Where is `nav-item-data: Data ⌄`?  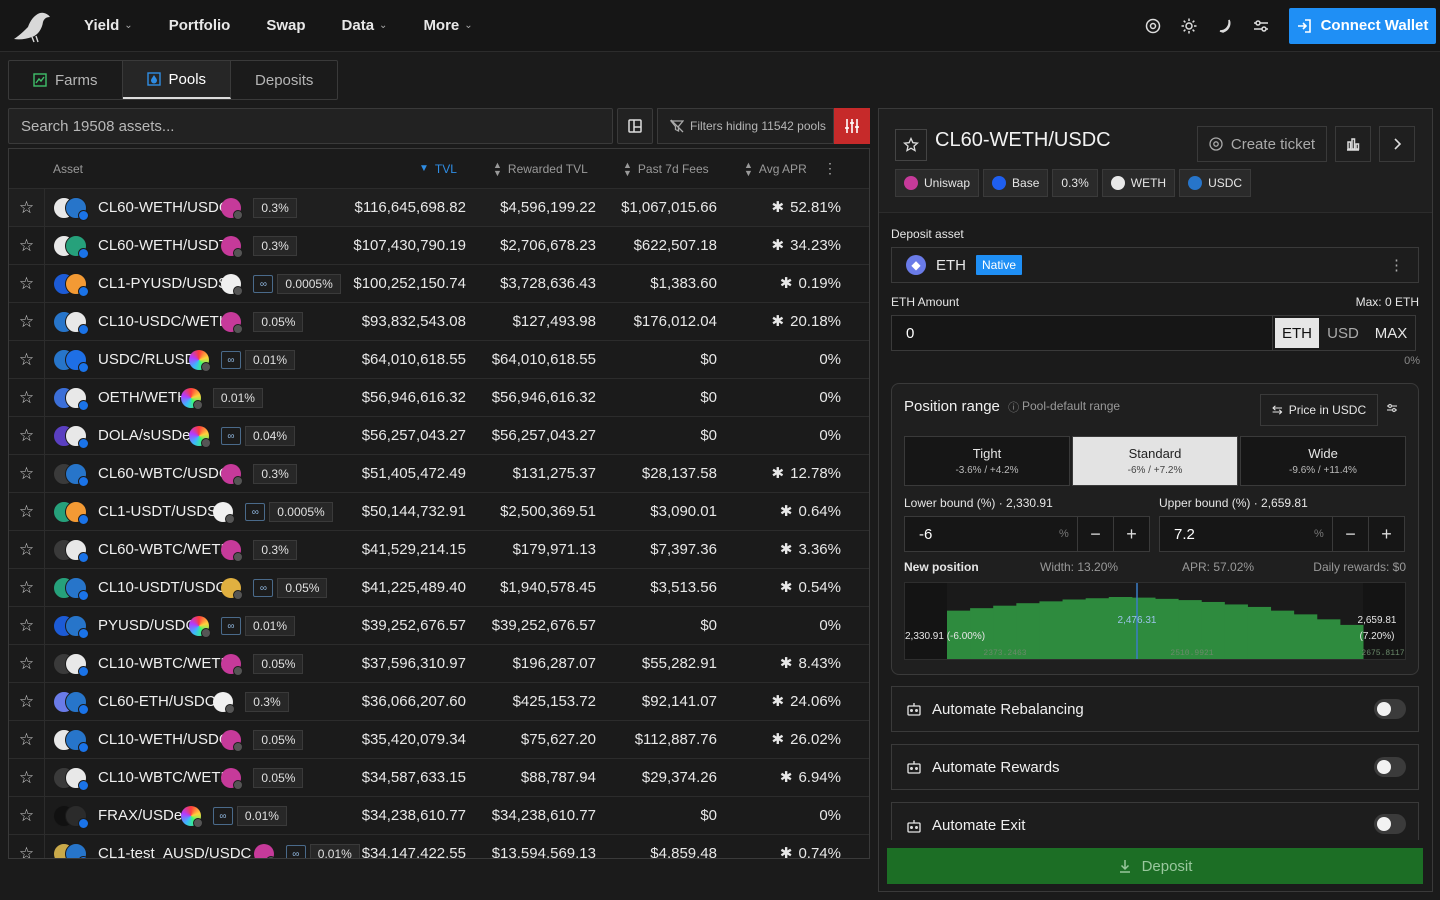 nav-item-data: Data ⌄ is located at coordinates (365, 26).